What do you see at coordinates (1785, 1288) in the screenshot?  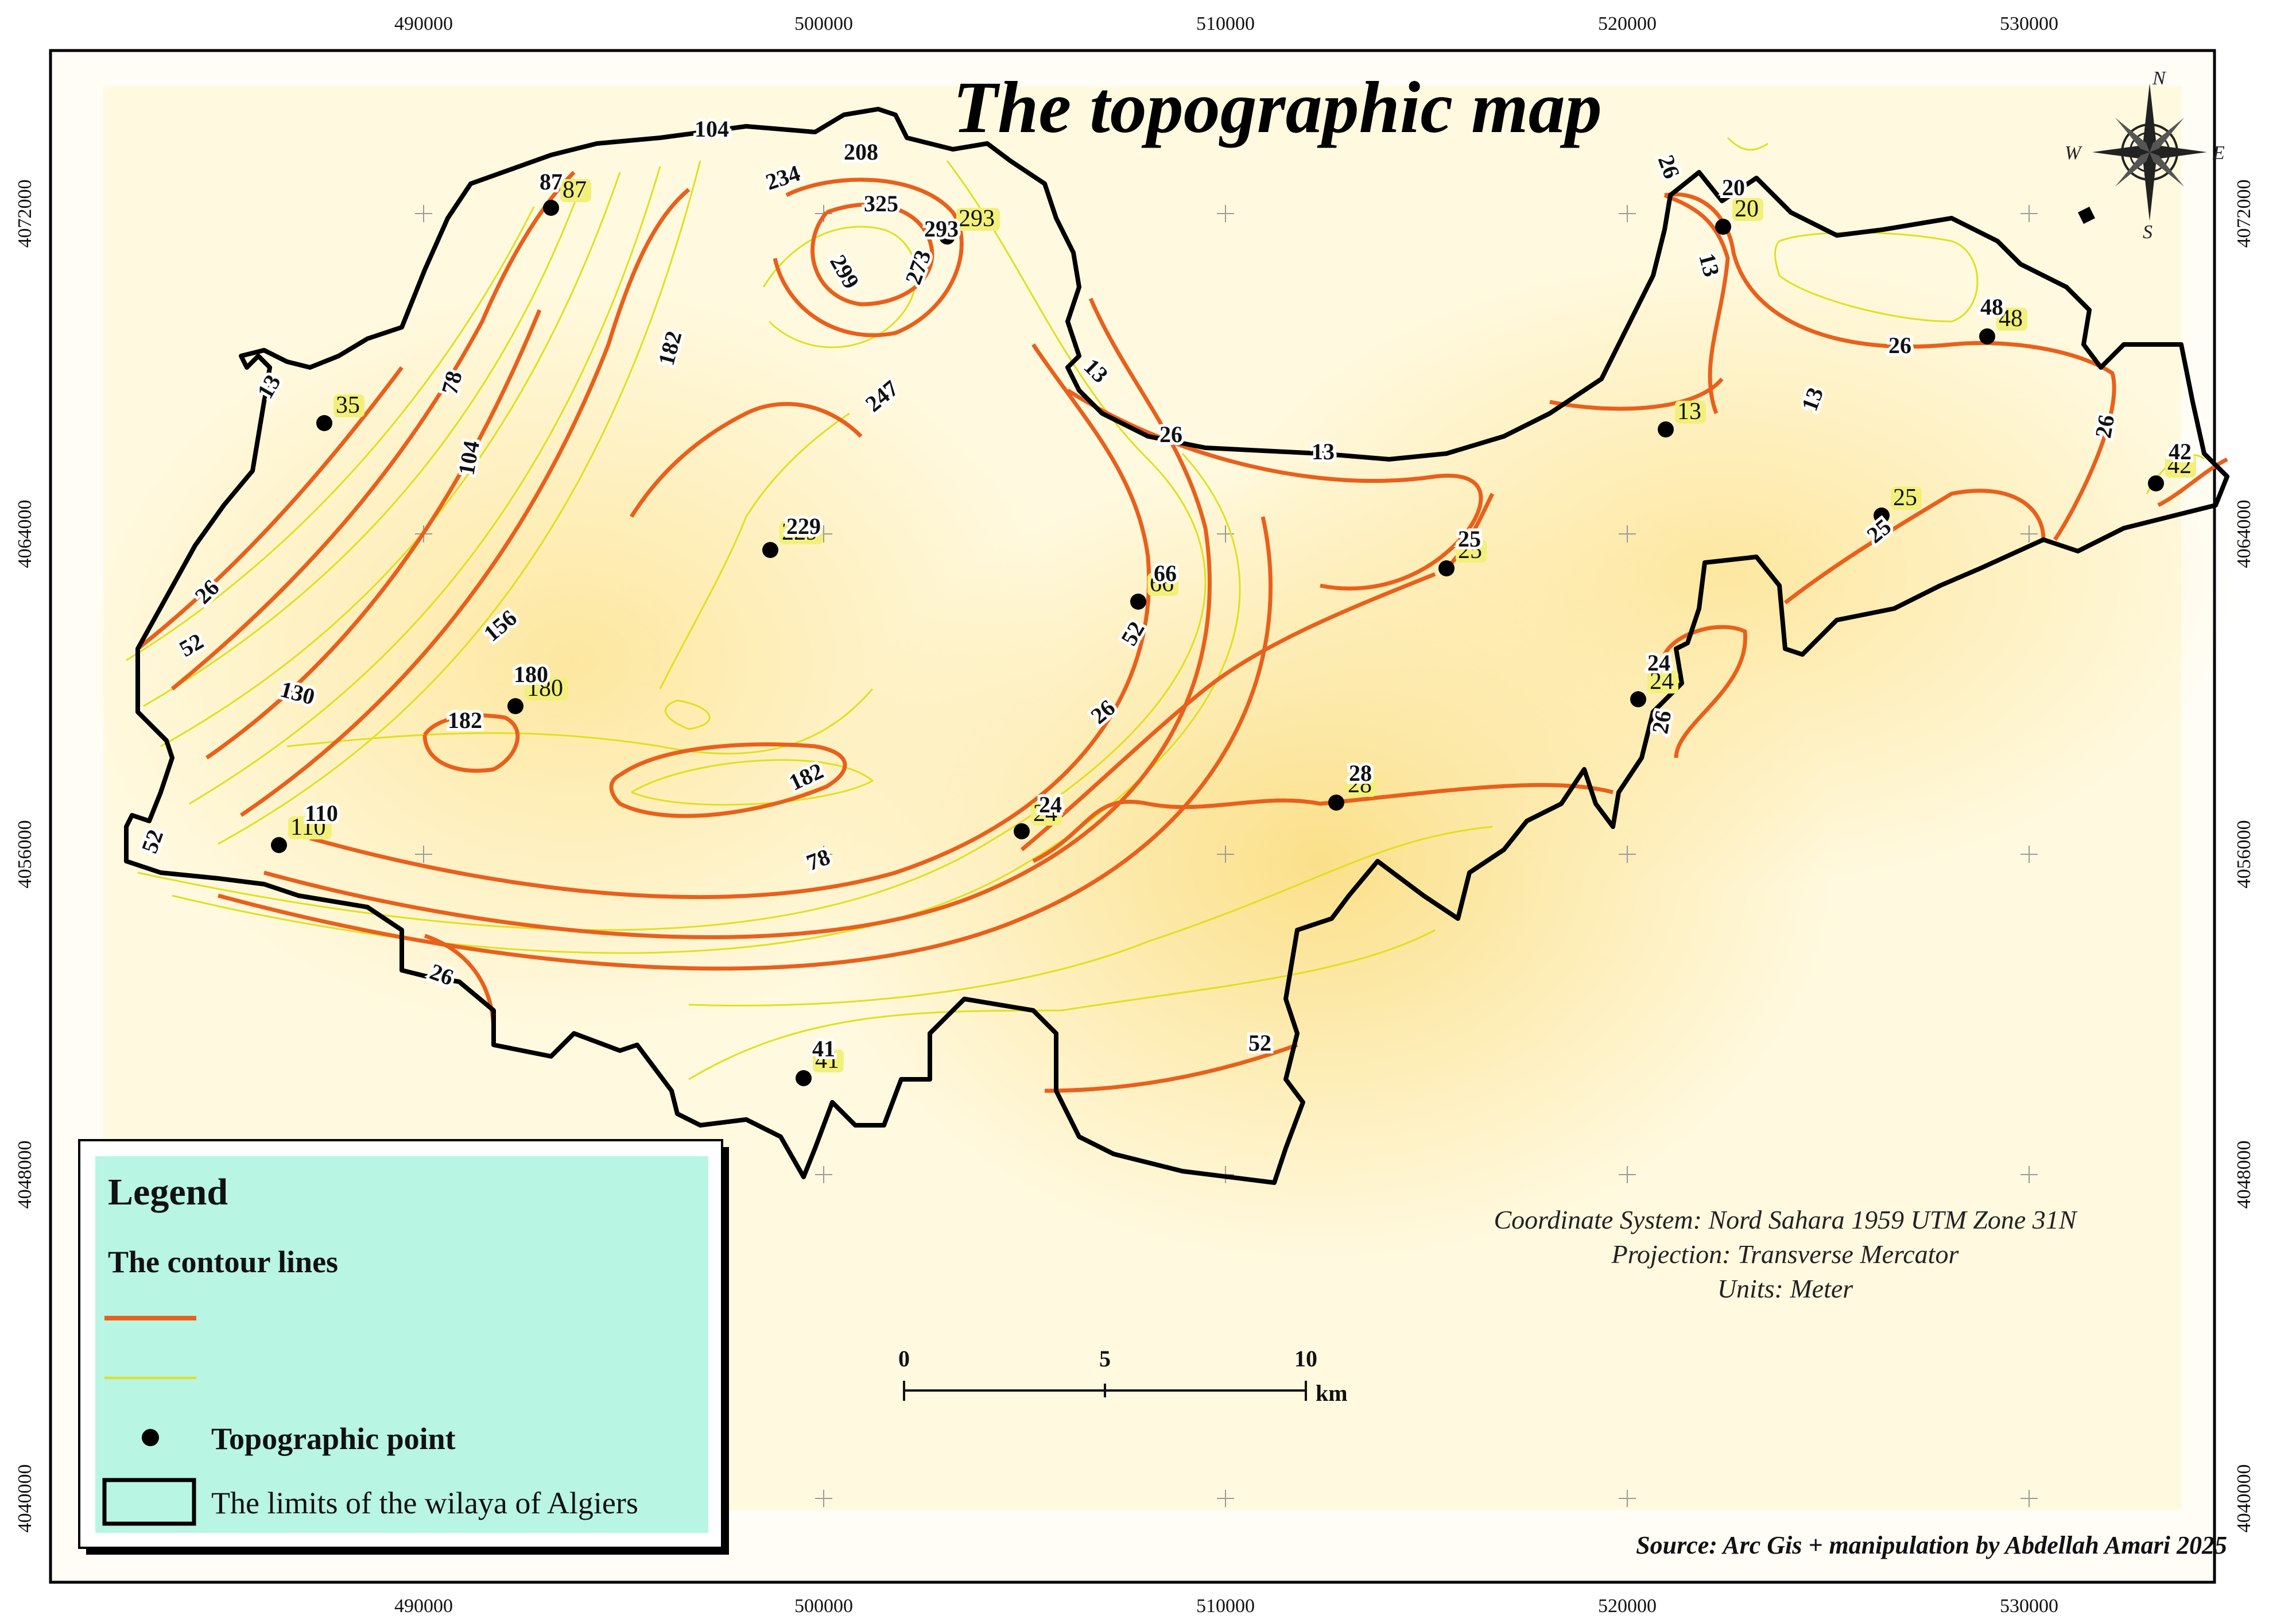 I see `units-text: Units: Meter` at bounding box center [1785, 1288].